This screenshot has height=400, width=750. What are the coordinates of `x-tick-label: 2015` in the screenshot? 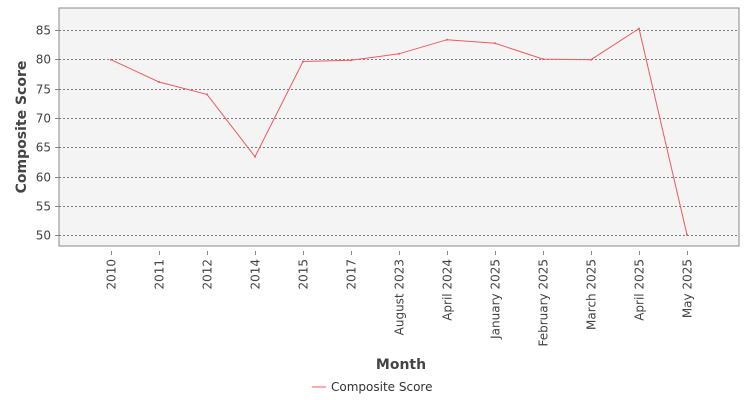 It's located at (304, 274).